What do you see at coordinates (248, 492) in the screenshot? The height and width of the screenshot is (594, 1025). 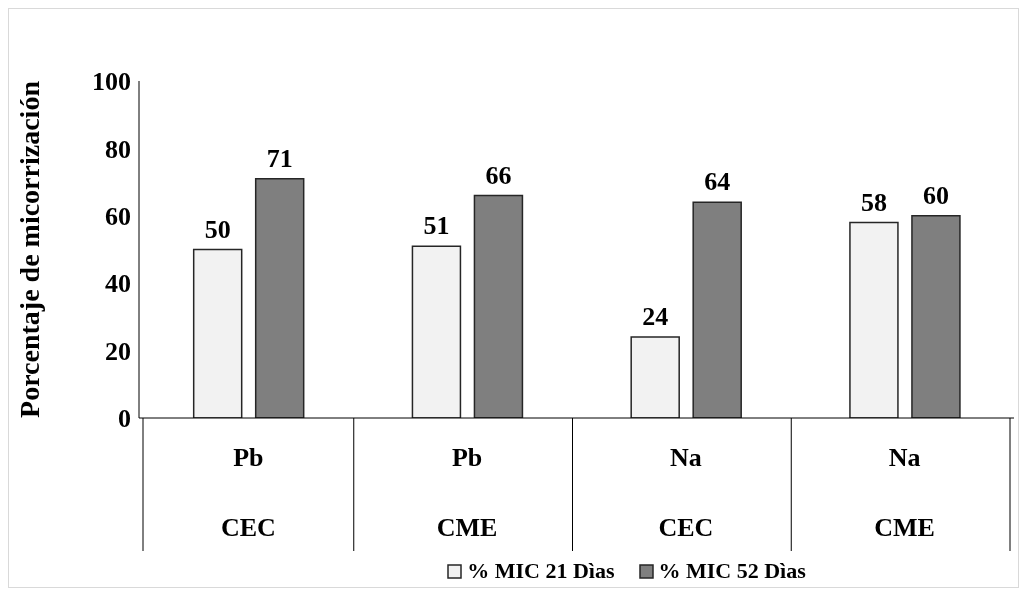 I see `category-label: Pb CEC` at bounding box center [248, 492].